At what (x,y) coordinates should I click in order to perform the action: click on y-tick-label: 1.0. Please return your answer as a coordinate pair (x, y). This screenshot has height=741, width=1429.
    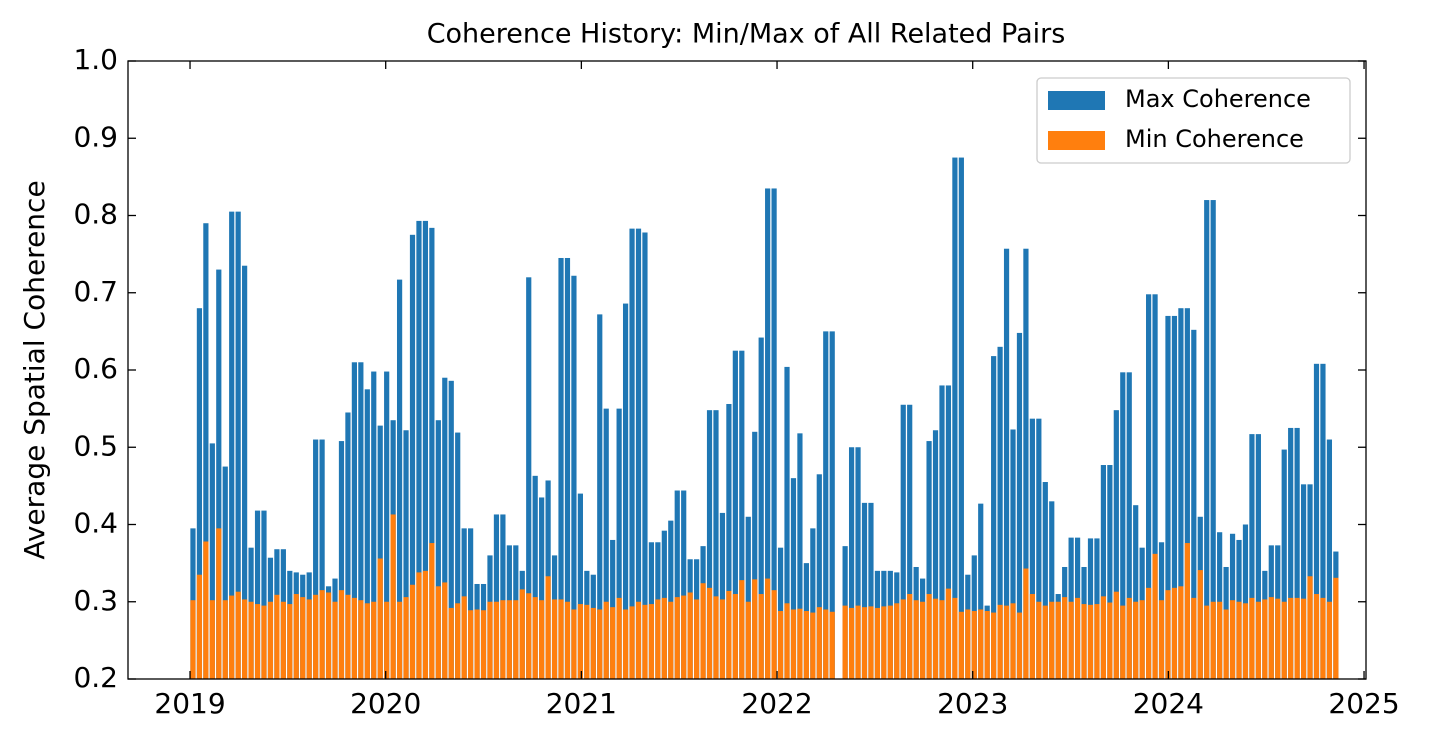
    Looking at the image, I should click on (95, 59).